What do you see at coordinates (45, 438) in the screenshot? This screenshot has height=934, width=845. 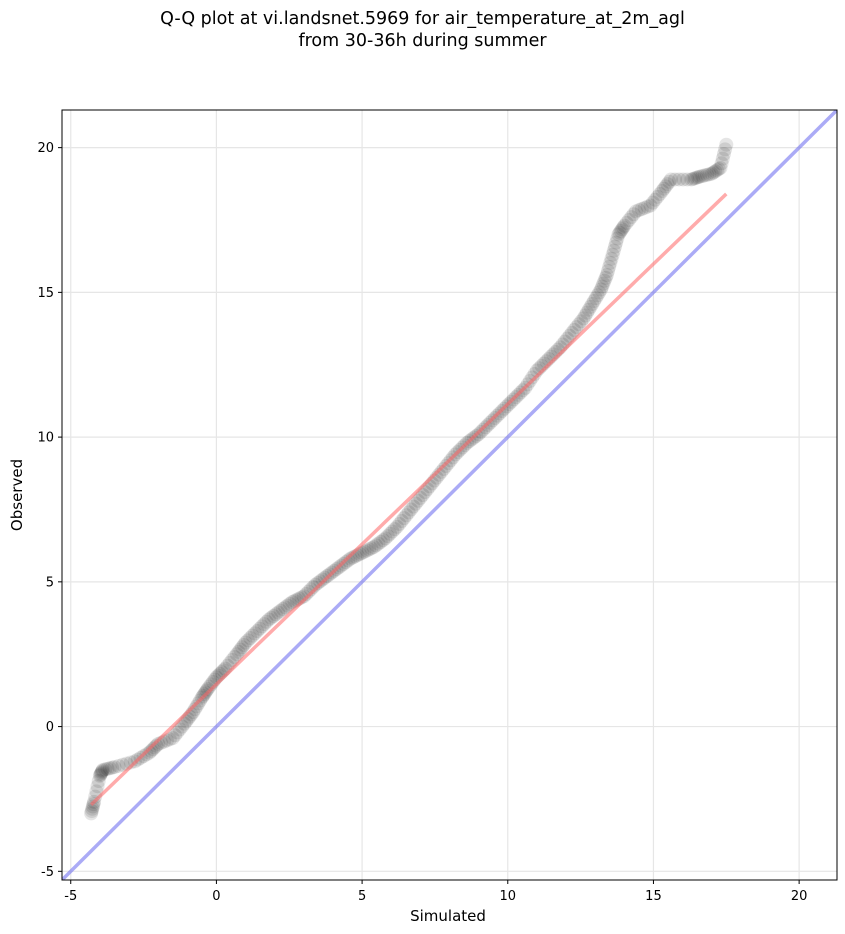 I see `y-tick-label: 10` at bounding box center [45, 438].